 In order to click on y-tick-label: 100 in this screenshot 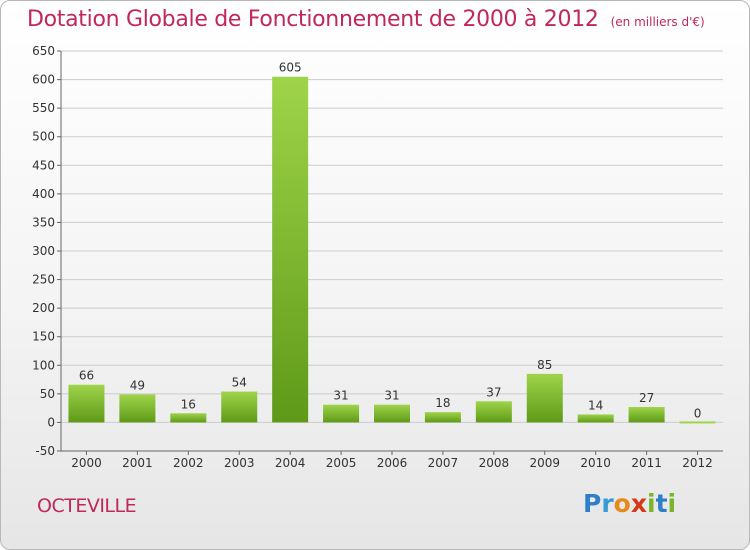, I will do `click(43, 365)`.